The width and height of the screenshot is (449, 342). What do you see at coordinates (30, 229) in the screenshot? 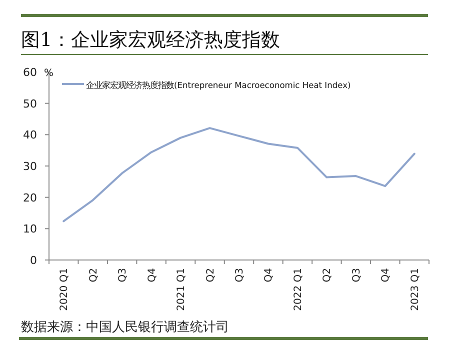
I see `y-tick-label: 10` at bounding box center [30, 229].